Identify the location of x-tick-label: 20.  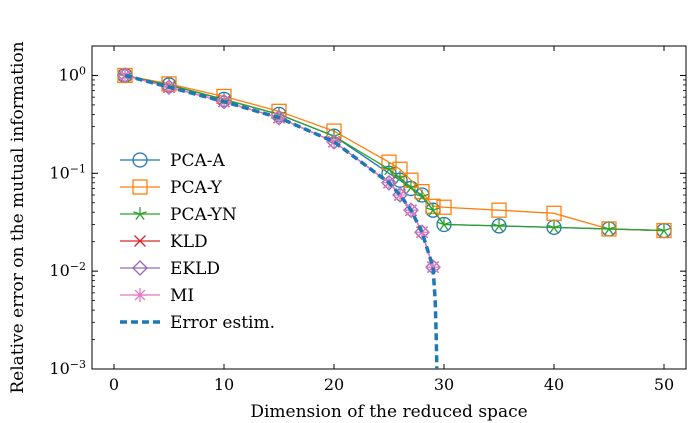
(334, 384).